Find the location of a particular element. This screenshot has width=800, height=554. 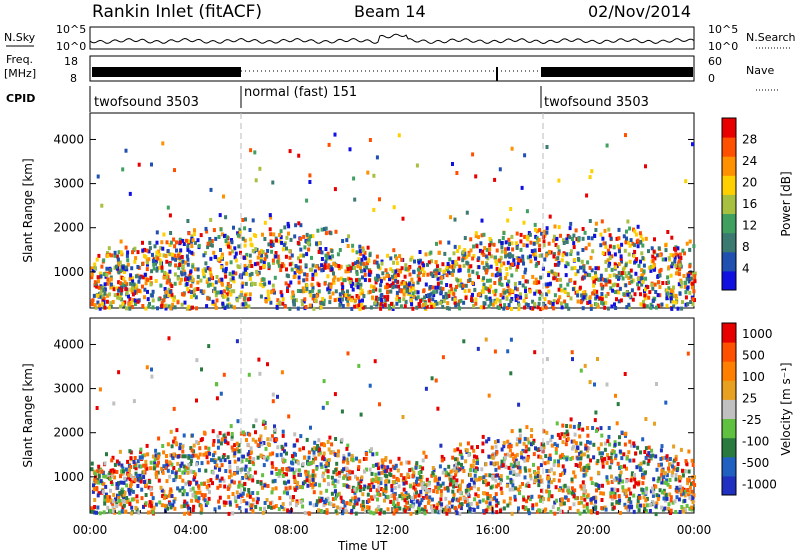

velocity-colorbar-tick: -25 is located at coordinates (752, 420).